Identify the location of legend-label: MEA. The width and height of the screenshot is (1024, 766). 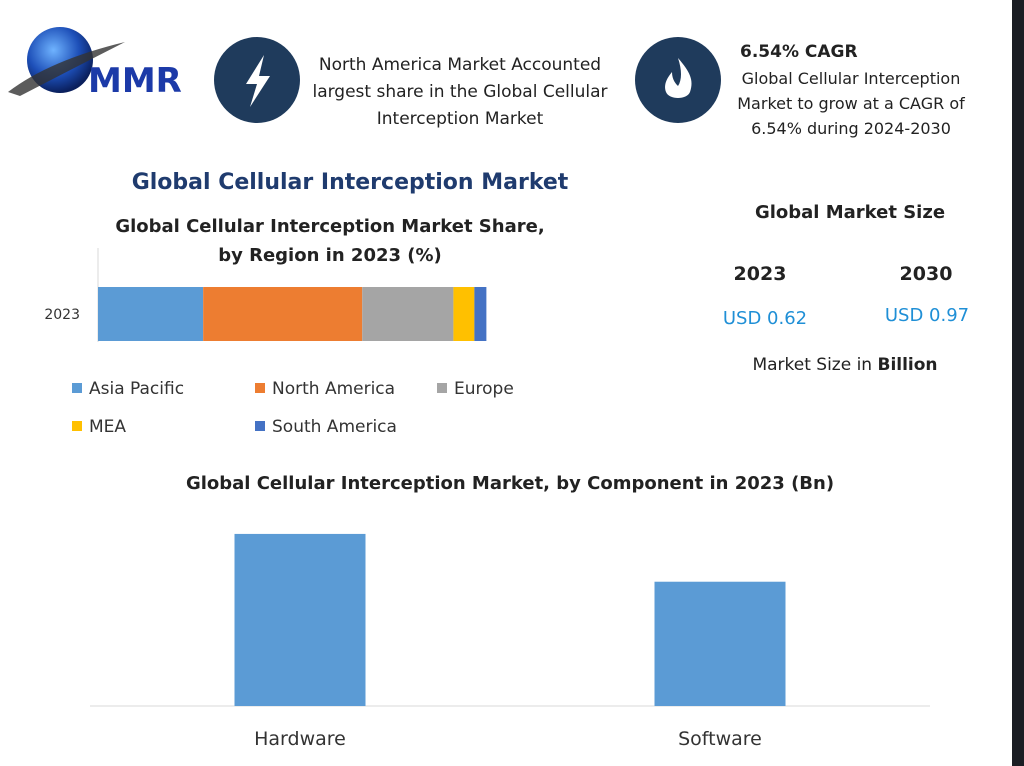
(107, 427).